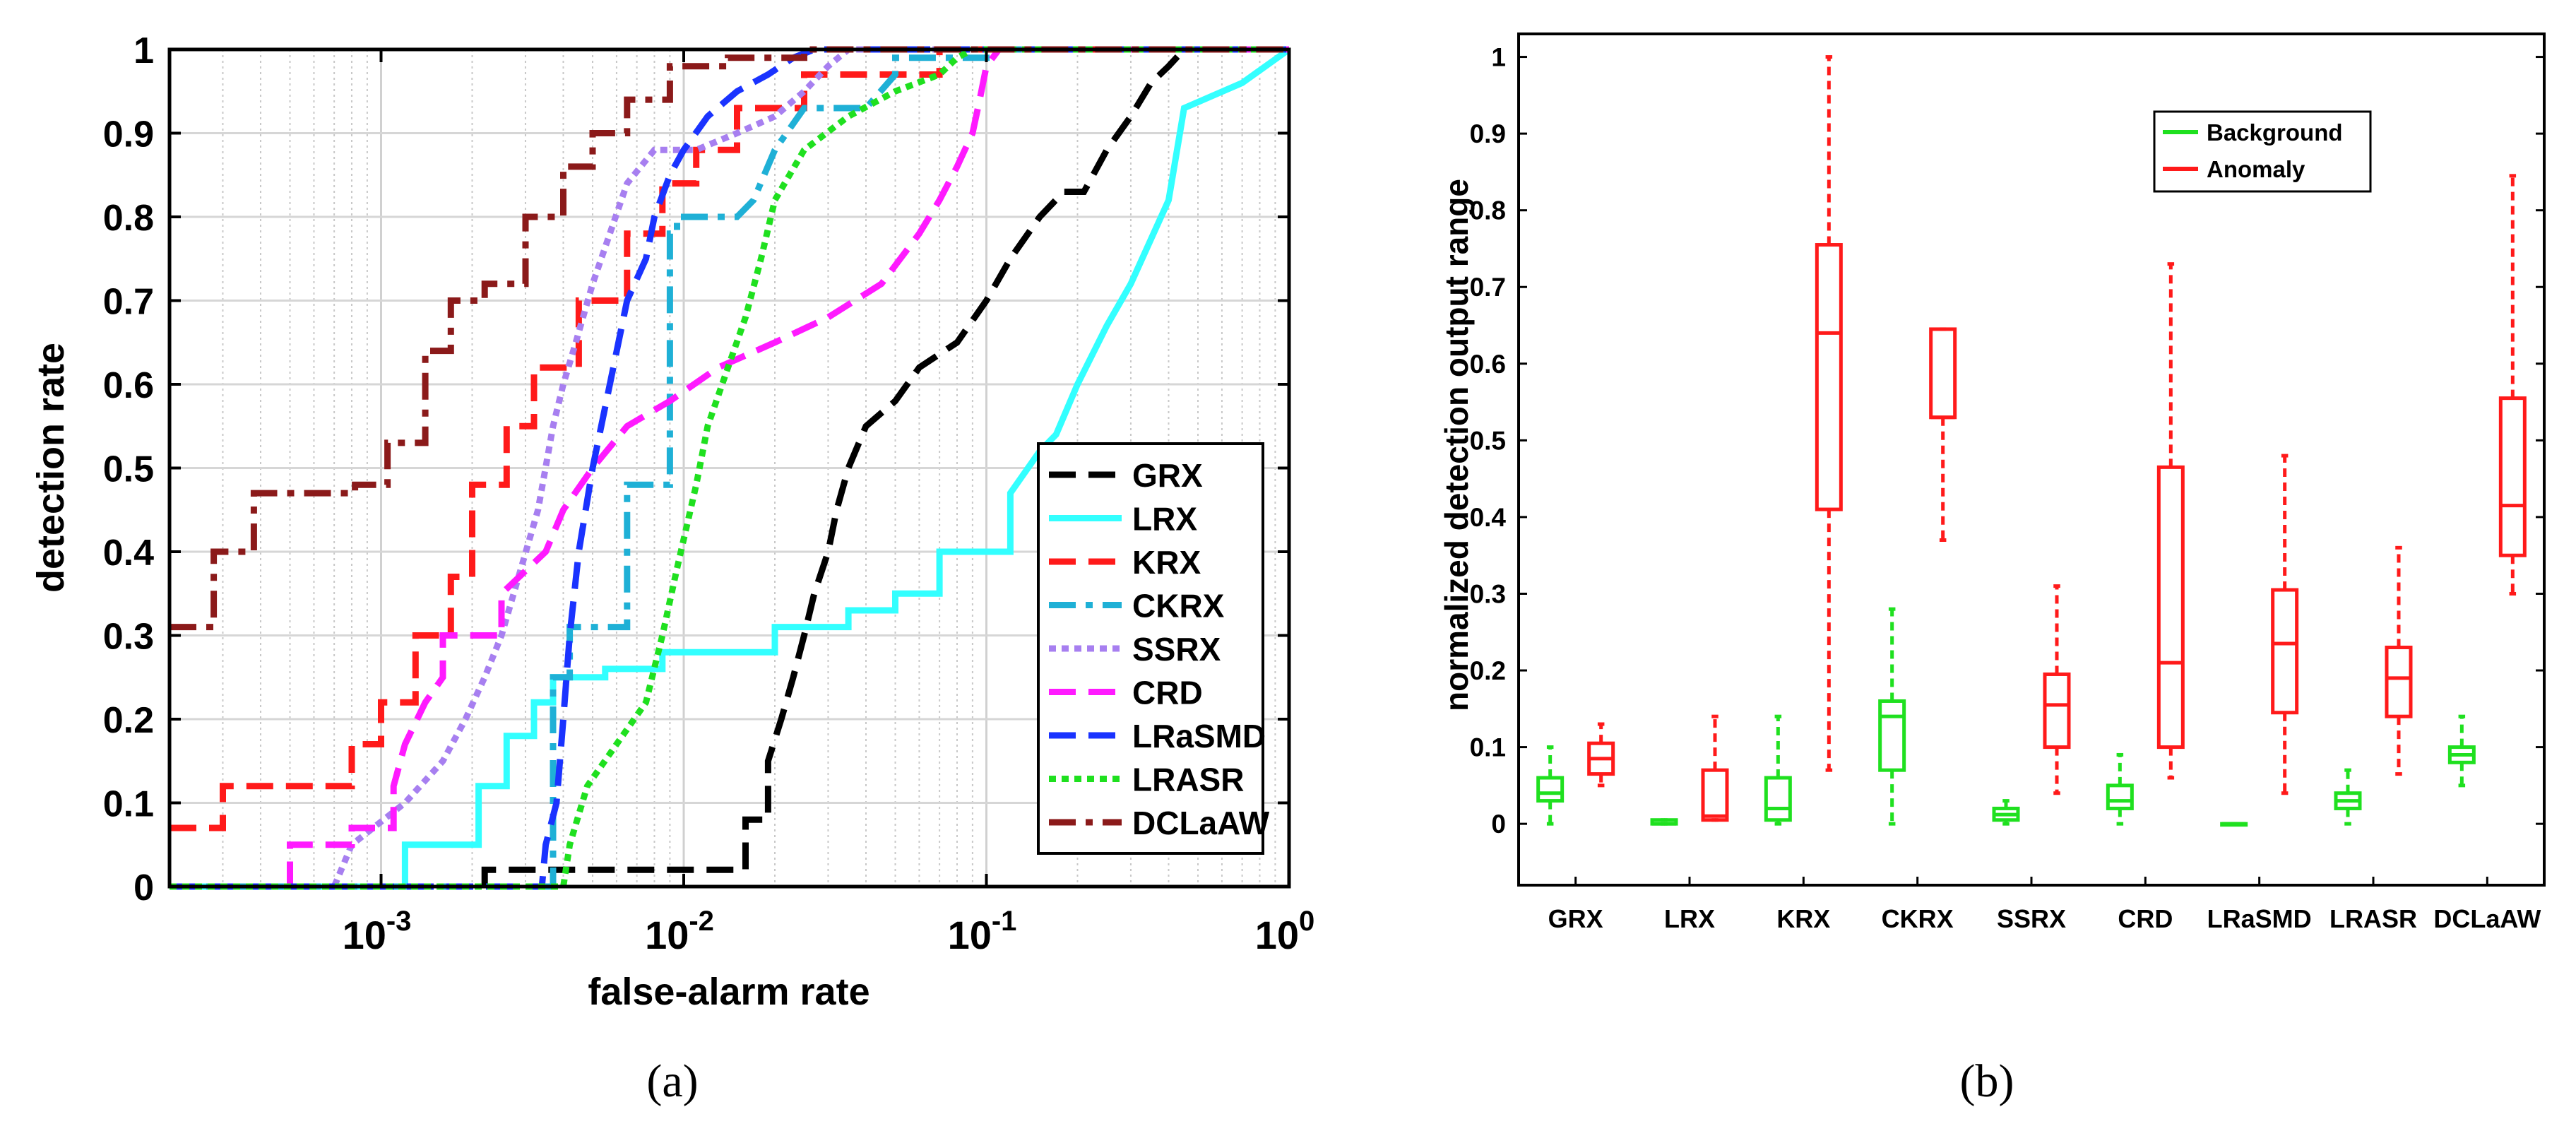 The width and height of the screenshot is (2576, 1131). I want to click on boxplot-legend-box, so click(2262, 151).